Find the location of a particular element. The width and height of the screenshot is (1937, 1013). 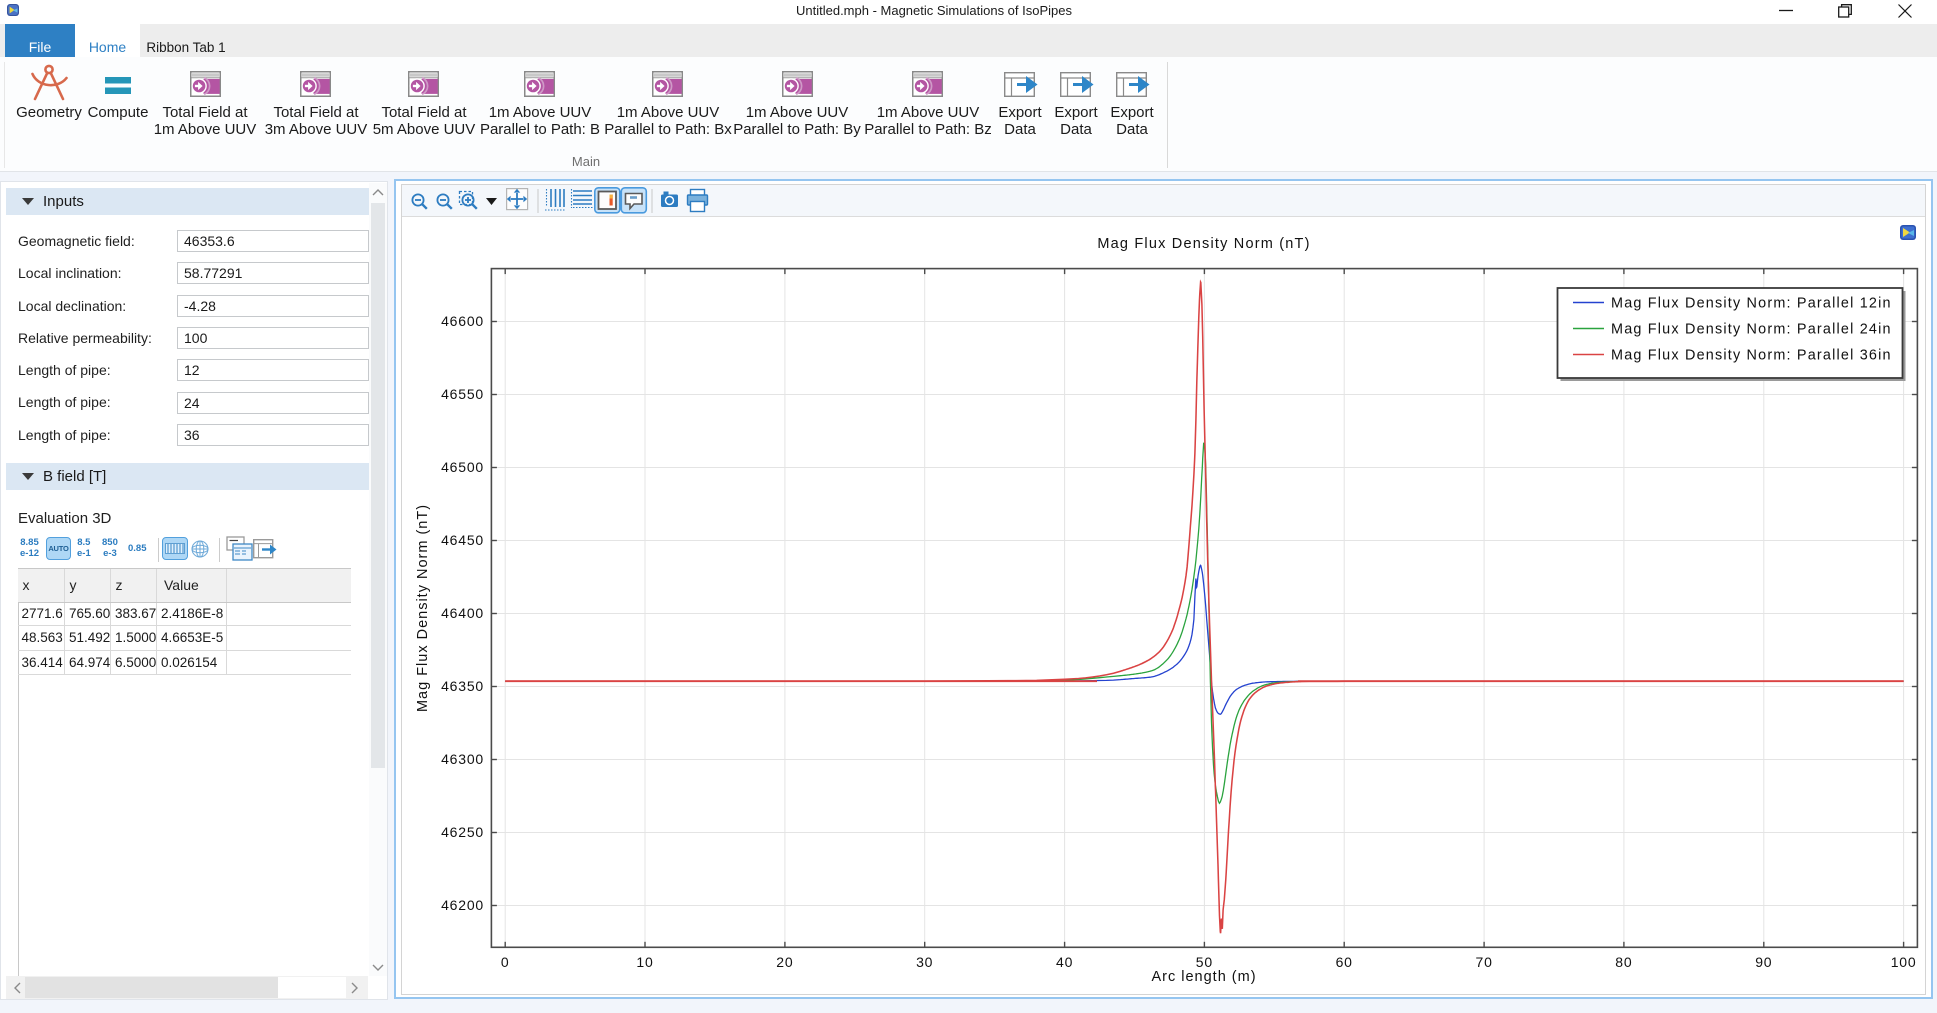

svg-text: 80 is located at coordinates (1623, 962).